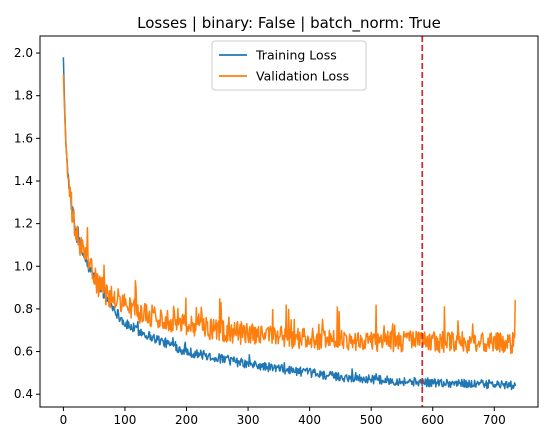 This screenshot has height=441, width=559. I want to click on legend: Training Loss Validation Loss, so click(289, 65).